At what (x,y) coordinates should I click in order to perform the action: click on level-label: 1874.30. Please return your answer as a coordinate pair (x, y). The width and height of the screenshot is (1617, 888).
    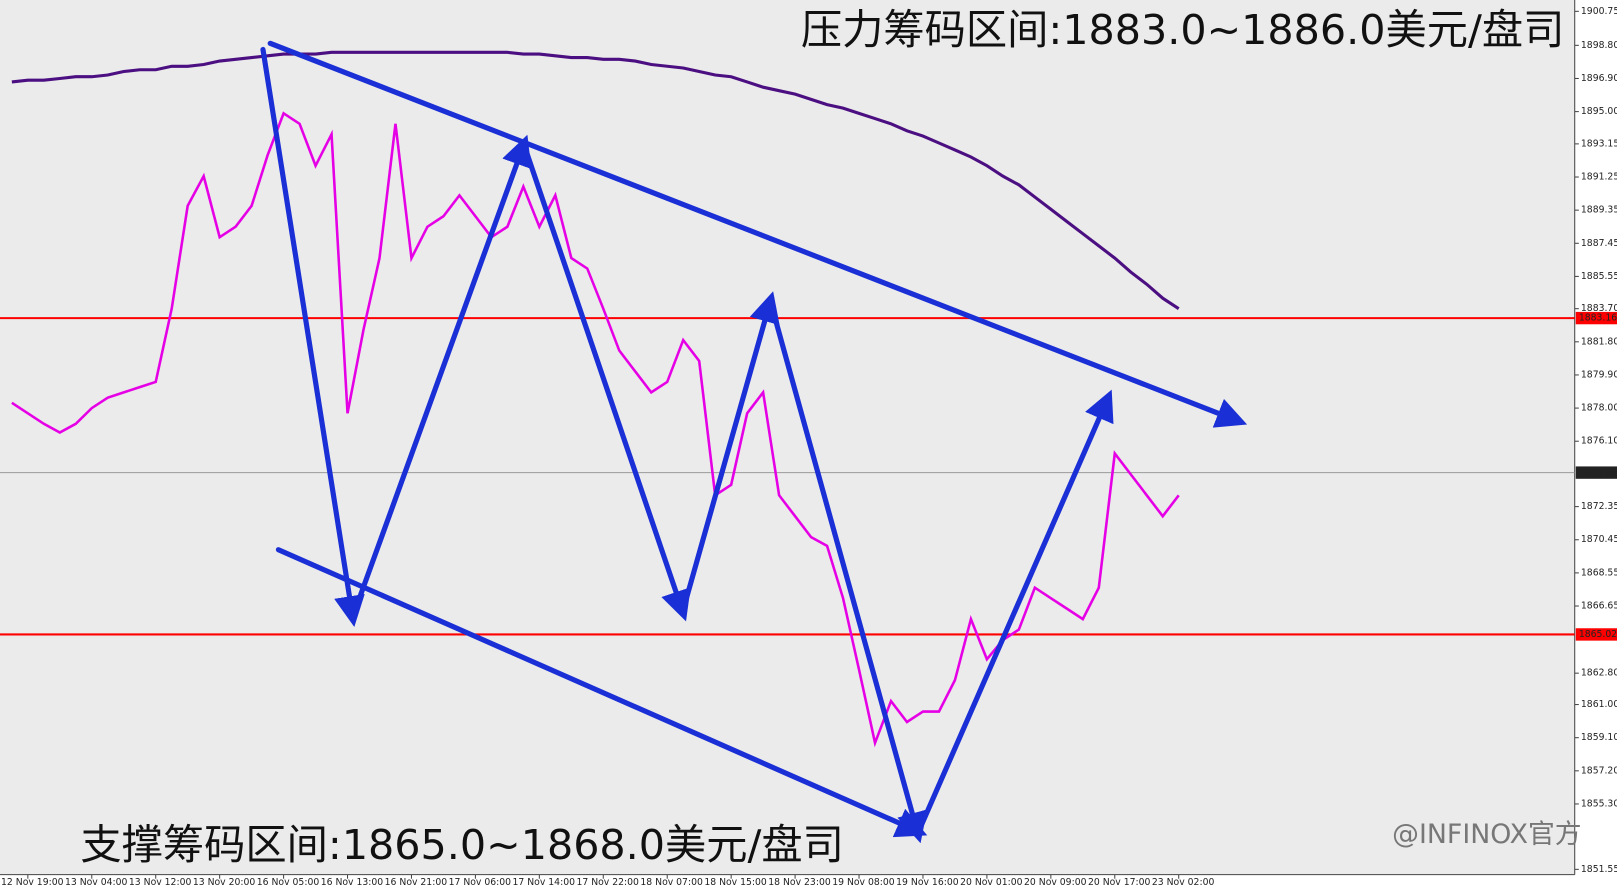
    Looking at the image, I should click on (1598, 472).